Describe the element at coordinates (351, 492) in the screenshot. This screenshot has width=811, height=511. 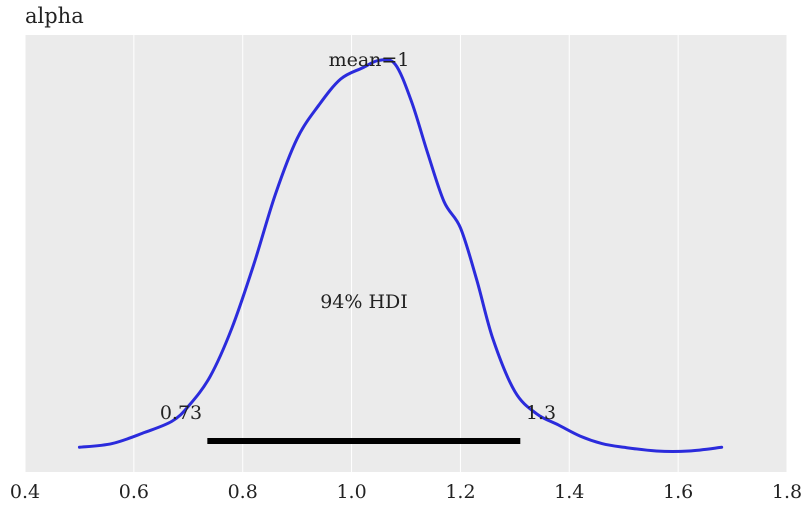
I see `x-tick-label: 1.0` at that location.